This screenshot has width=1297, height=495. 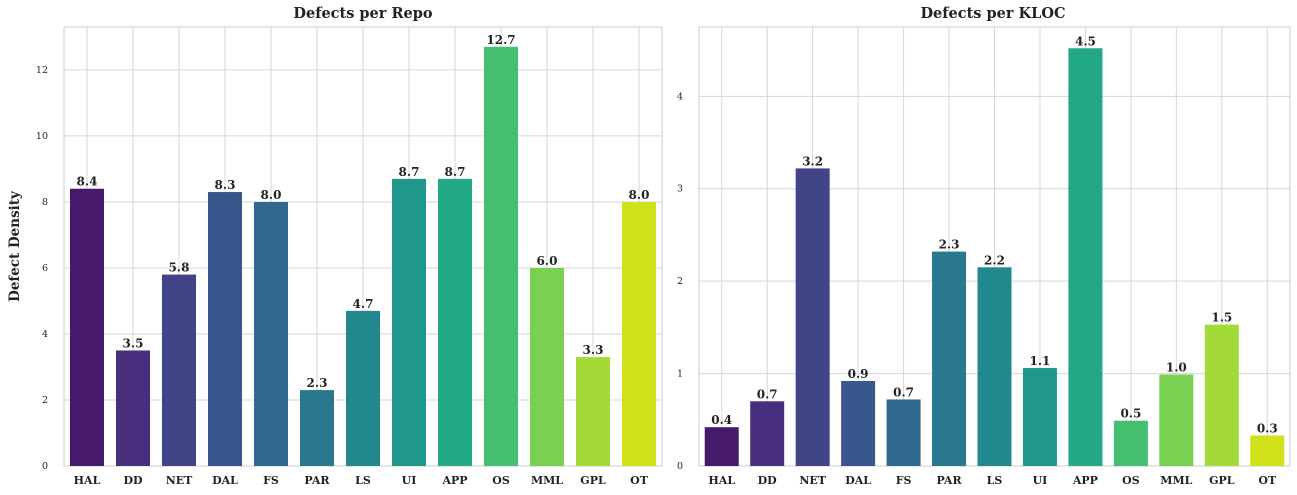 What do you see at coordinates (593, 350) in the screenshot?
I see `bar-value-label: 3.3` at bounding box center [593, 350].